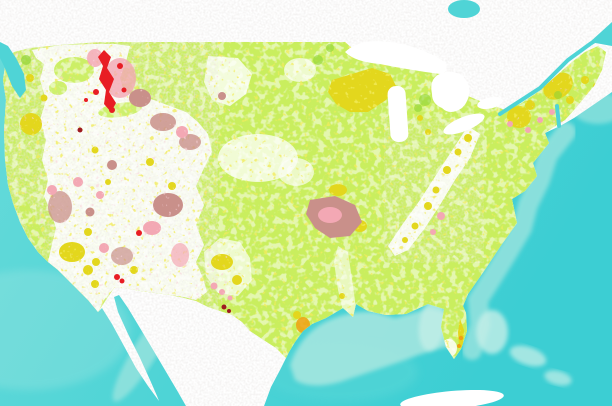 This screenshot has width=612, height=406. What do you see at coordinates (601, 34) in the screenshot?
I see `st-lawrence-estuary` at bounding box center [601, 34].